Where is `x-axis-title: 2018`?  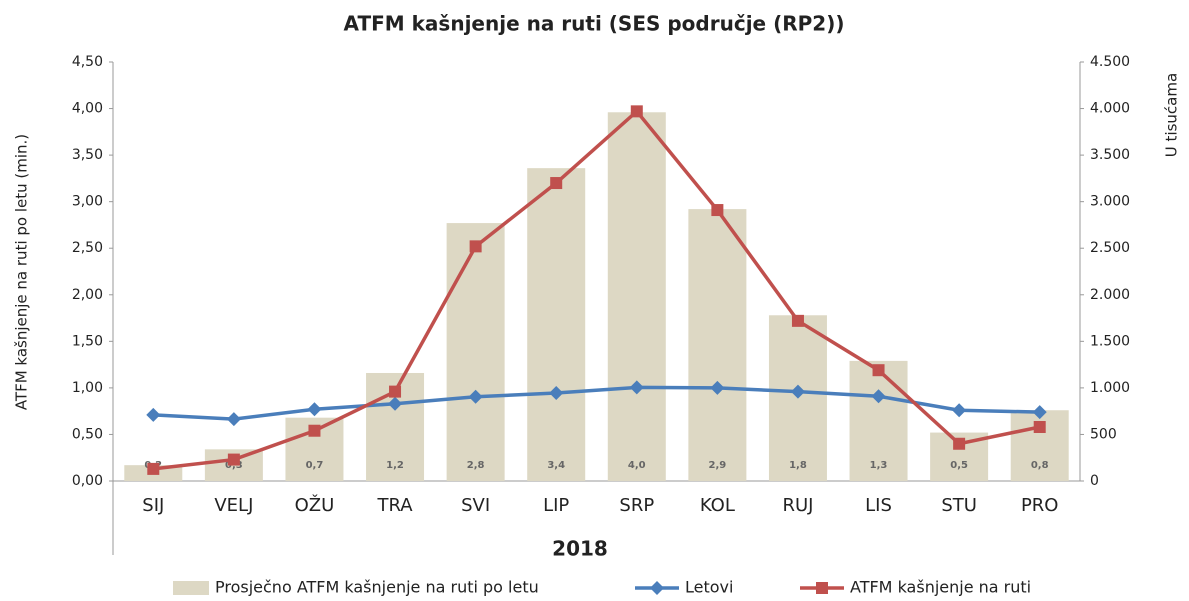
x-axis-title: 2018 is located at coordinates (580, 549).